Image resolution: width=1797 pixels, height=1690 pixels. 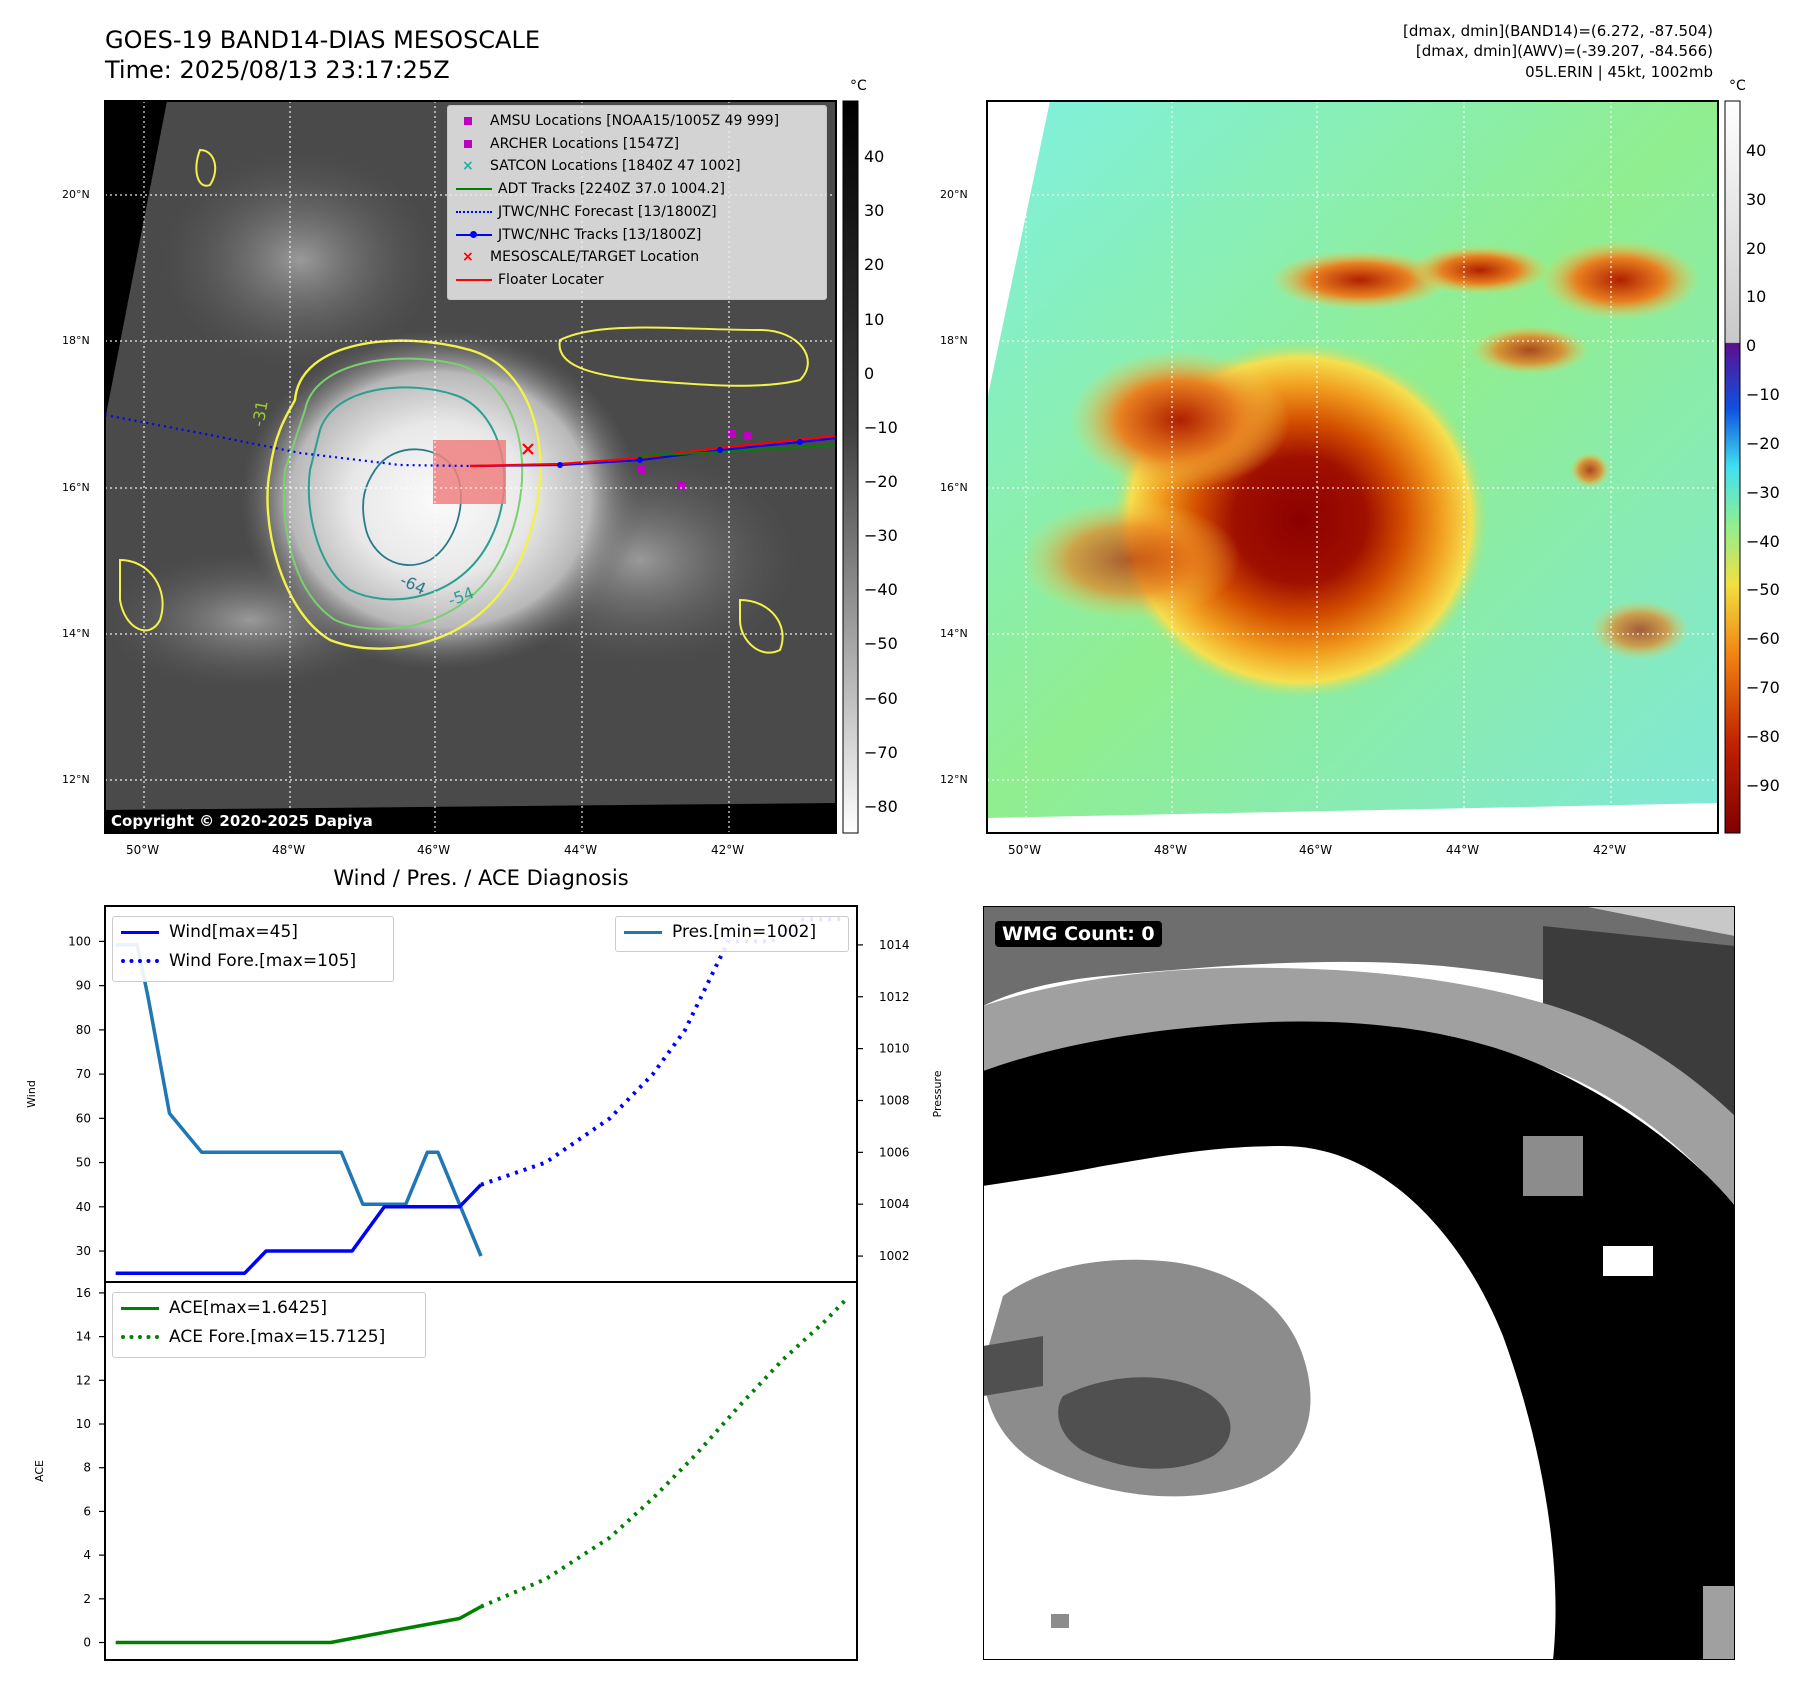 I want to click on storm-info: 05L.ERIN | 45kt, 1002mb, so click(x=1619, y=72).